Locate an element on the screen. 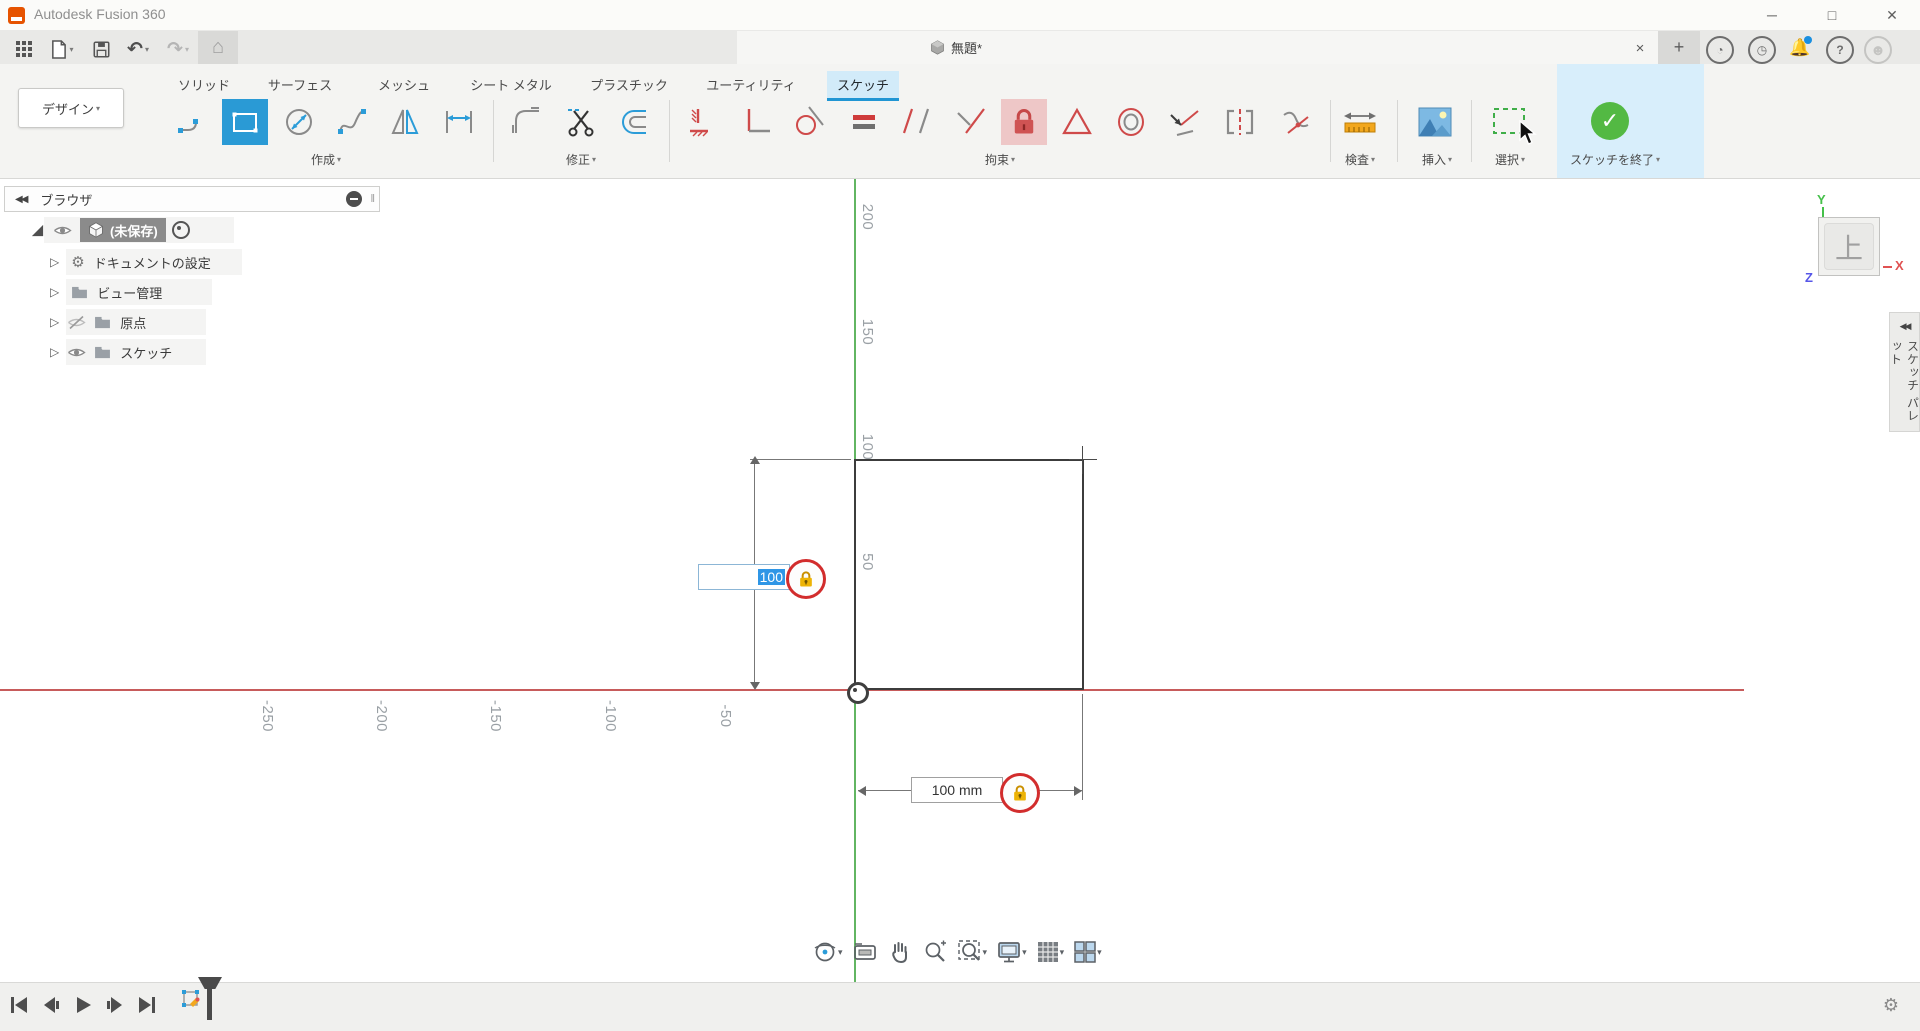  sketch-rect-left-edge is located at coordinates (855, 574).